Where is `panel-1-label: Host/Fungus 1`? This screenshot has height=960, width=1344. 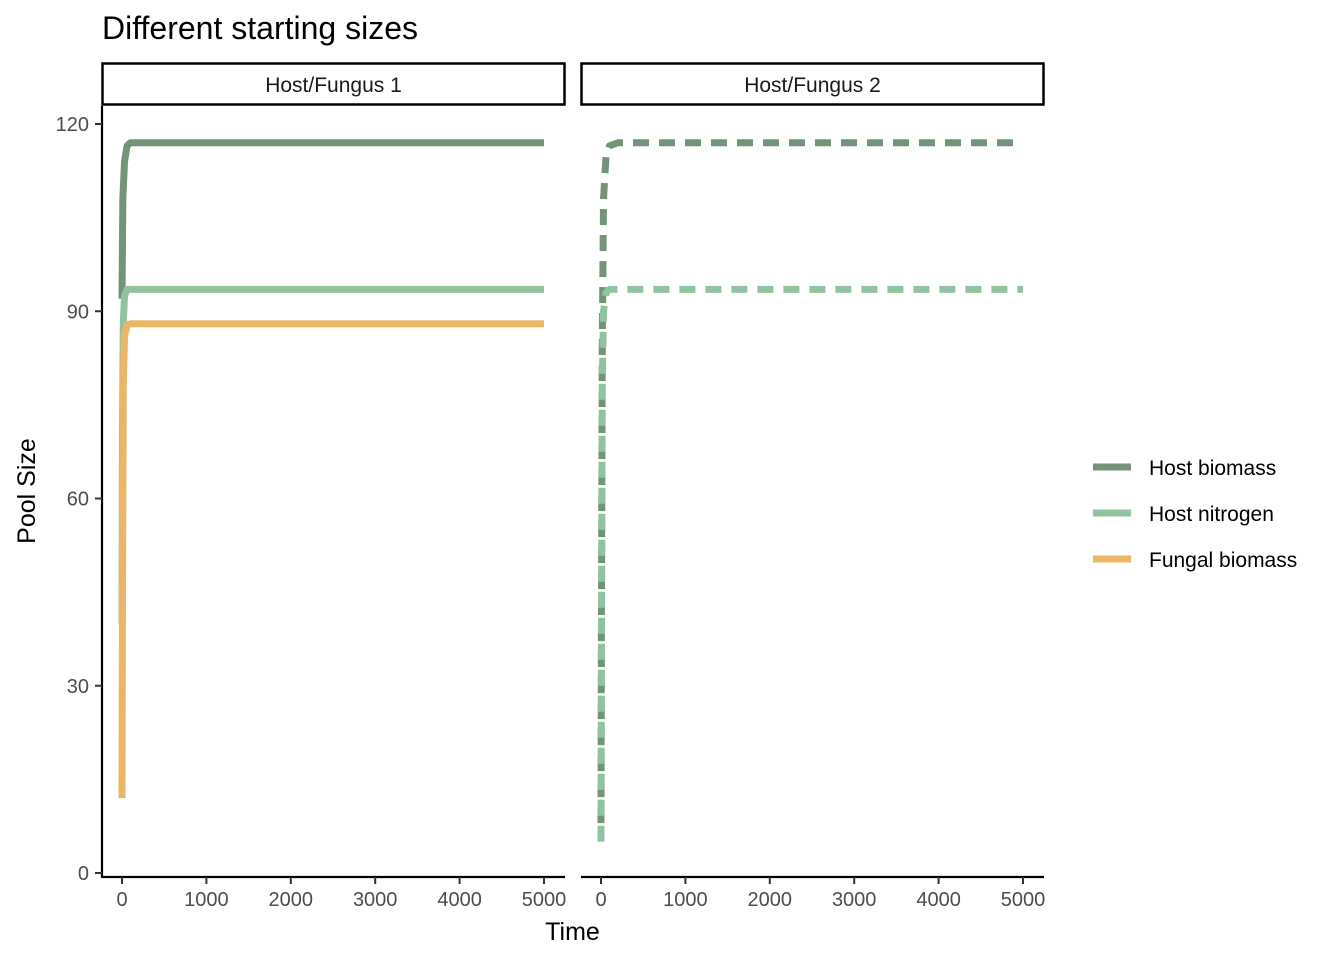 panel-1-label: Host/Fungus 1 is located at coordinates (333, 85).